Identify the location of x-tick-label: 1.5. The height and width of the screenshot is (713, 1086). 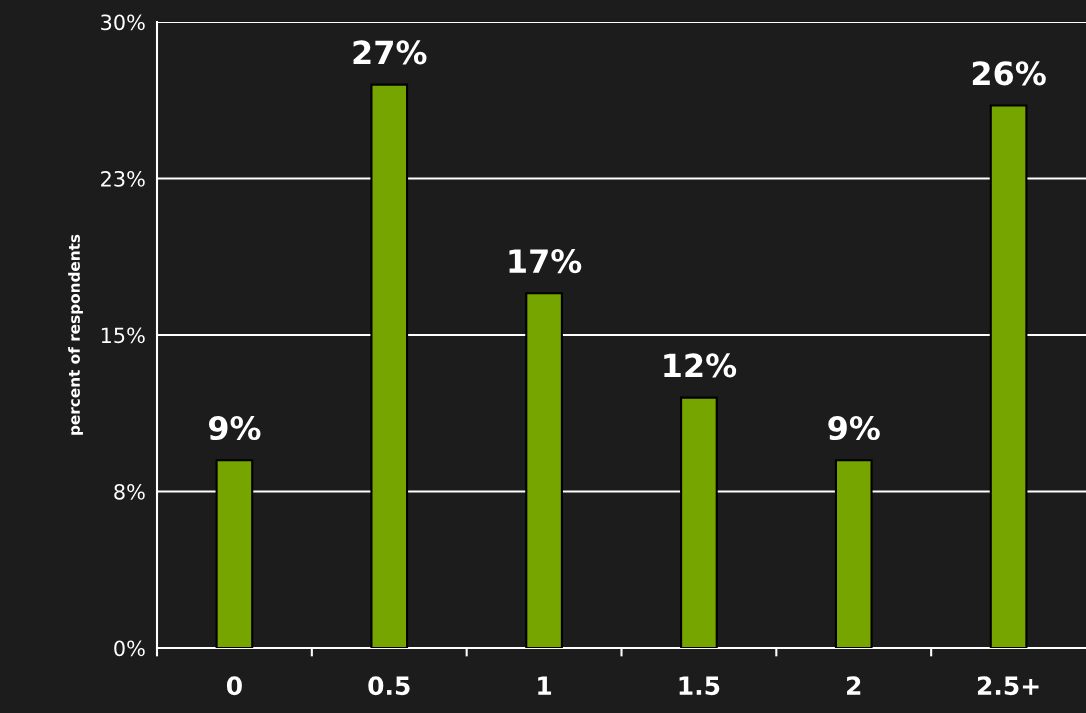
(699, 686).